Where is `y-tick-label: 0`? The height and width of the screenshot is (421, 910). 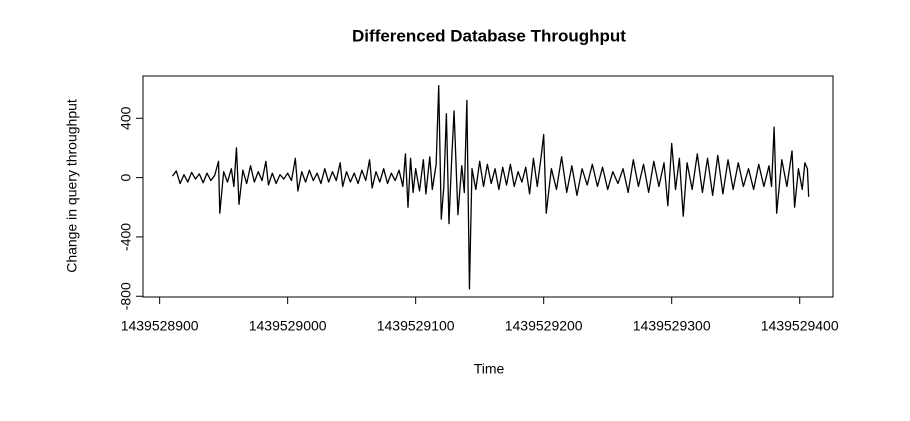 y-tick-label: 0 is located at coordinates (126, 177).